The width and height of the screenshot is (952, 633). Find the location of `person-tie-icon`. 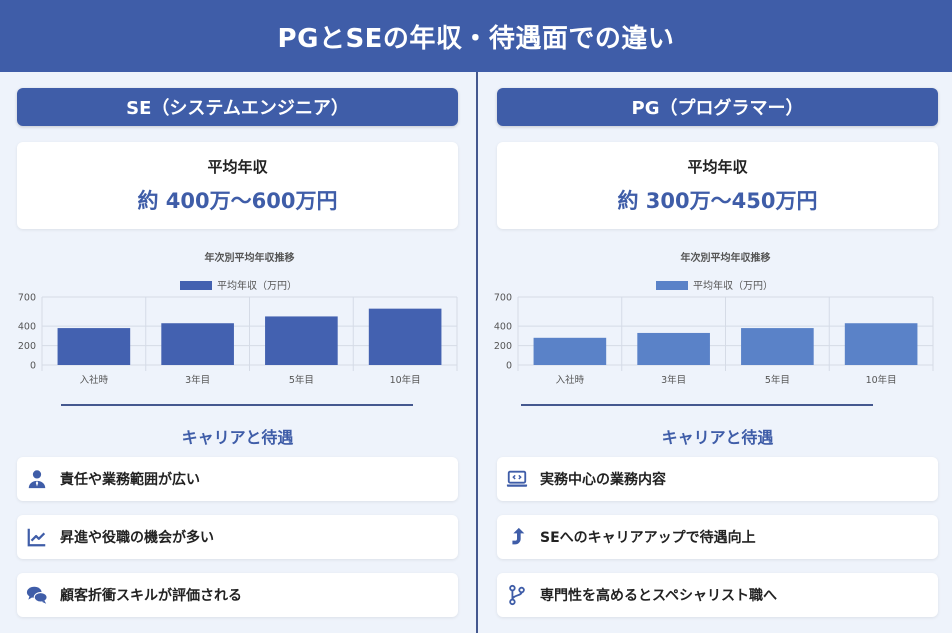

person-tie-icon is located at coordinates (37, 479).